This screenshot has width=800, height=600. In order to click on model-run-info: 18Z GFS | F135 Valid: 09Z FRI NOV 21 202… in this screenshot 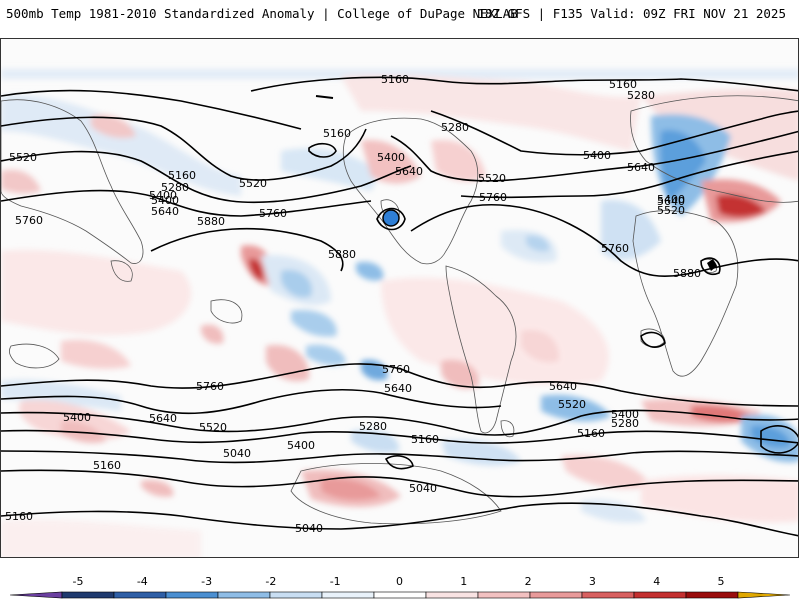, I will do `click(631, 13)`.